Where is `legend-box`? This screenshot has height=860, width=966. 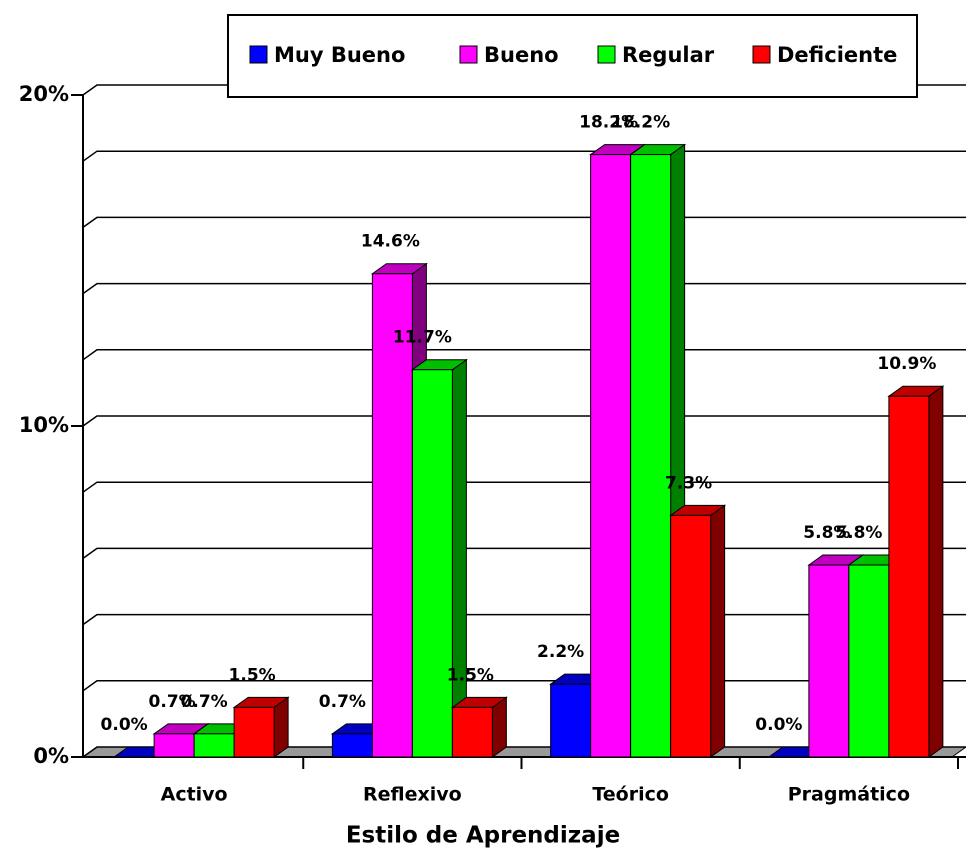 legend-box is located at coordinates (572, 56).